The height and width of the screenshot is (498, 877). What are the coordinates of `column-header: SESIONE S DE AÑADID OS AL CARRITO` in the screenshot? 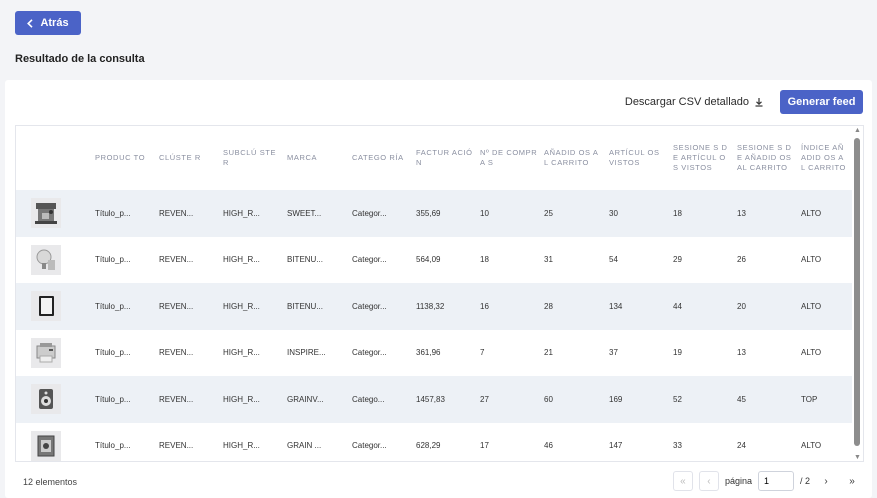 It's located at (769, 158).